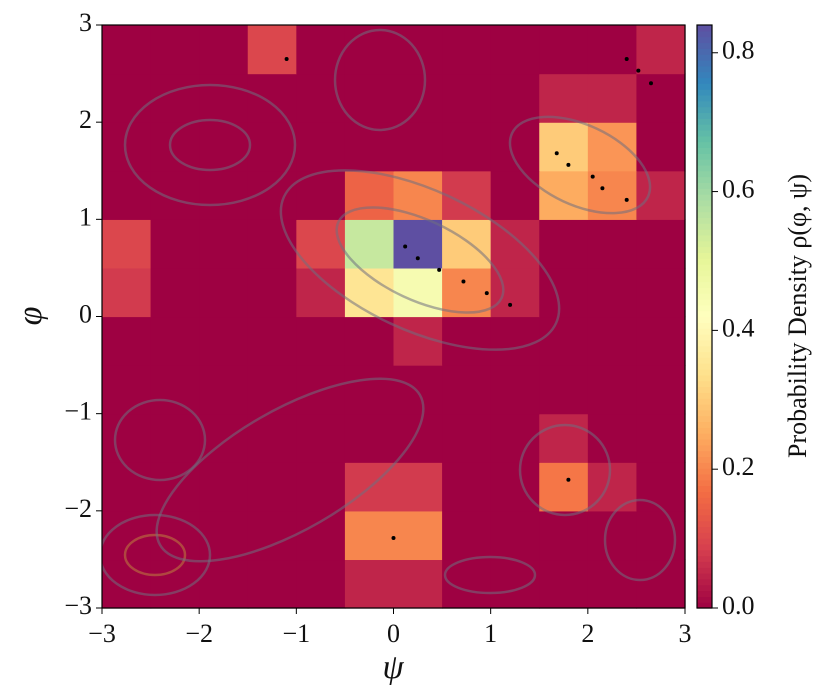 The image size is (831, 698). What do you see at coordinates (85, 313) in the screenshot?
I see `y-tick-label: 0` at bounding box center [85, 313].